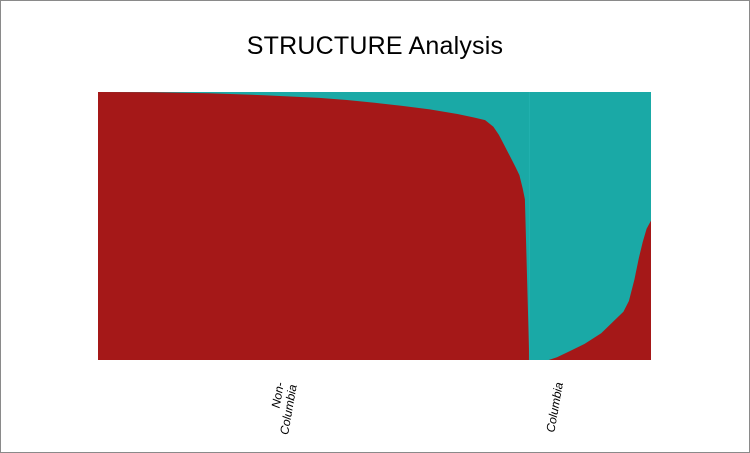 This screenshot has width=750, height=453. What do you see at coordinates (554, 407) in the screenshot?
I see `group-label-2: Columbia` at bounding box center [554, 407].